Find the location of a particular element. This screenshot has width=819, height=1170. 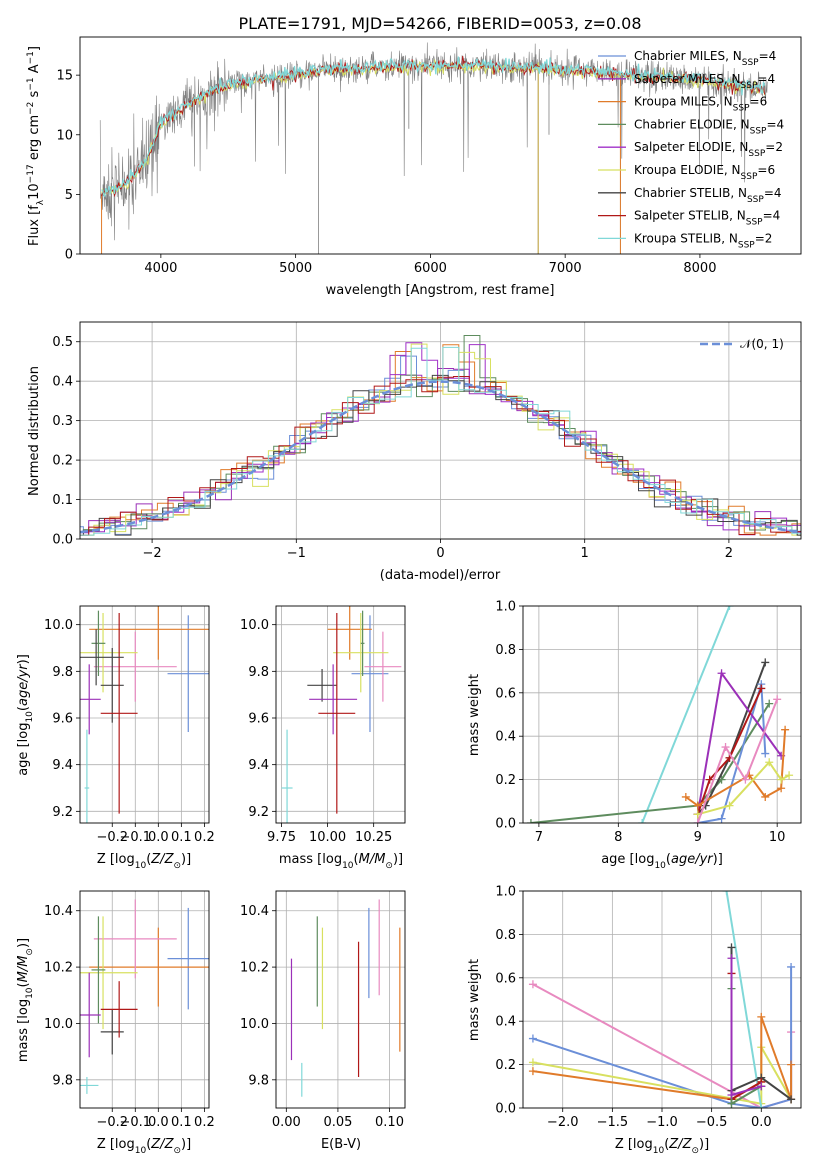

legend-entry: Chabrier MILES, NSSP=4 is located at coordinates (705, 58).